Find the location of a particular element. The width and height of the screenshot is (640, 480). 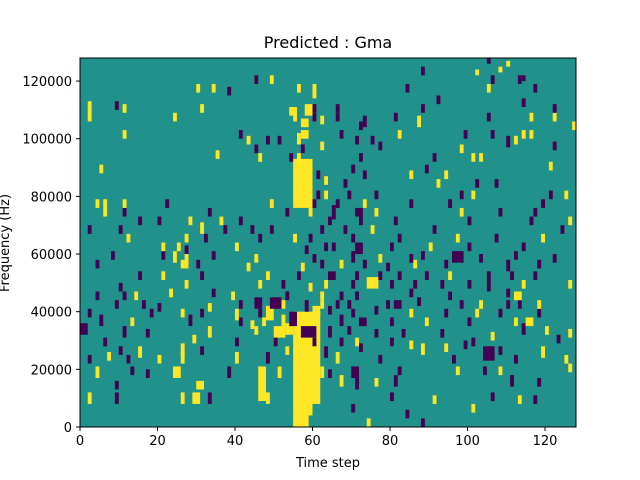

y-tick-label: 20000 is located at coordinates (51, 370).